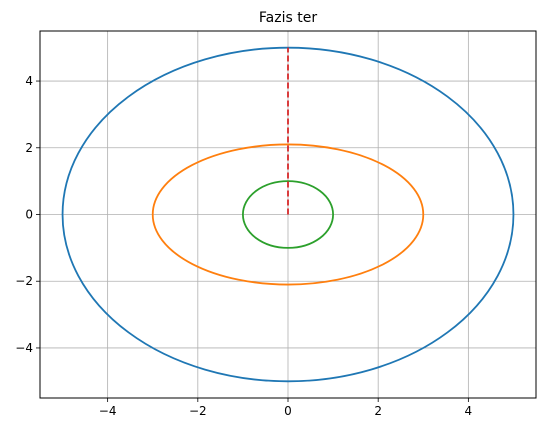 Image resolution: width=546 pixels, height=433 pixels. Describe the element at coordinates (29, 148) in the screenshot. I see `y-tick-label: 2` at that location.